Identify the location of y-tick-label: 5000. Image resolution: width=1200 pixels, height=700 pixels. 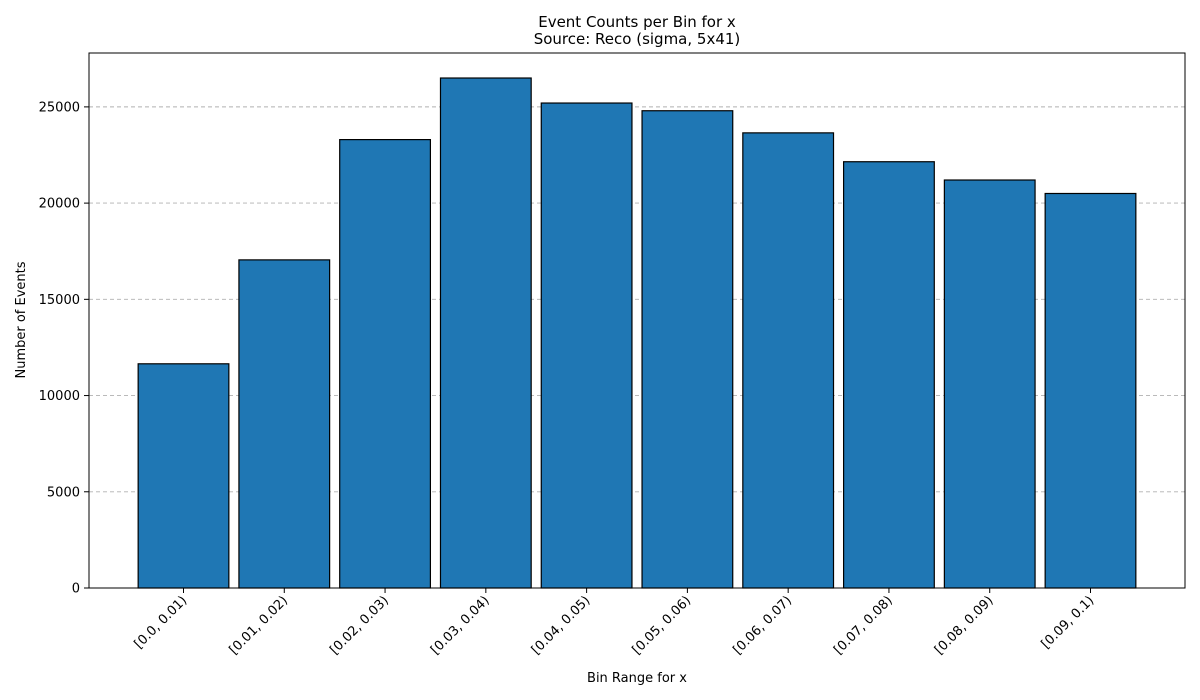
(63, 492).